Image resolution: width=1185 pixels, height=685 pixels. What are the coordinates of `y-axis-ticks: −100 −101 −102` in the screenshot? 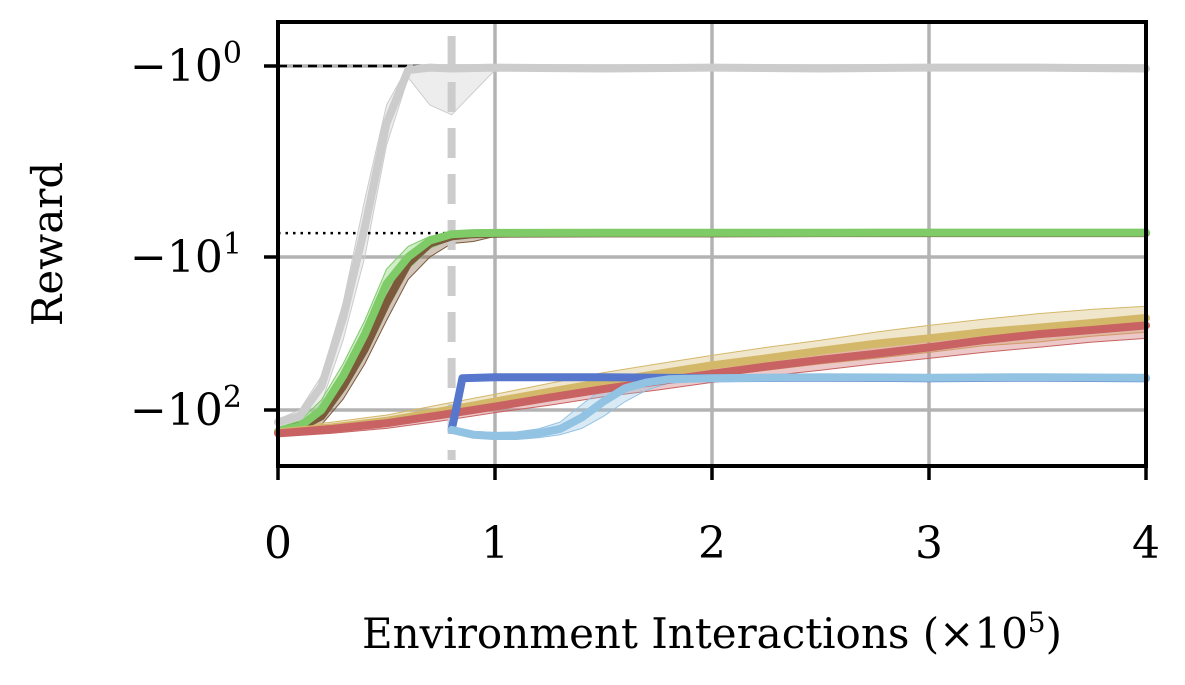 It's located at (204, 236).